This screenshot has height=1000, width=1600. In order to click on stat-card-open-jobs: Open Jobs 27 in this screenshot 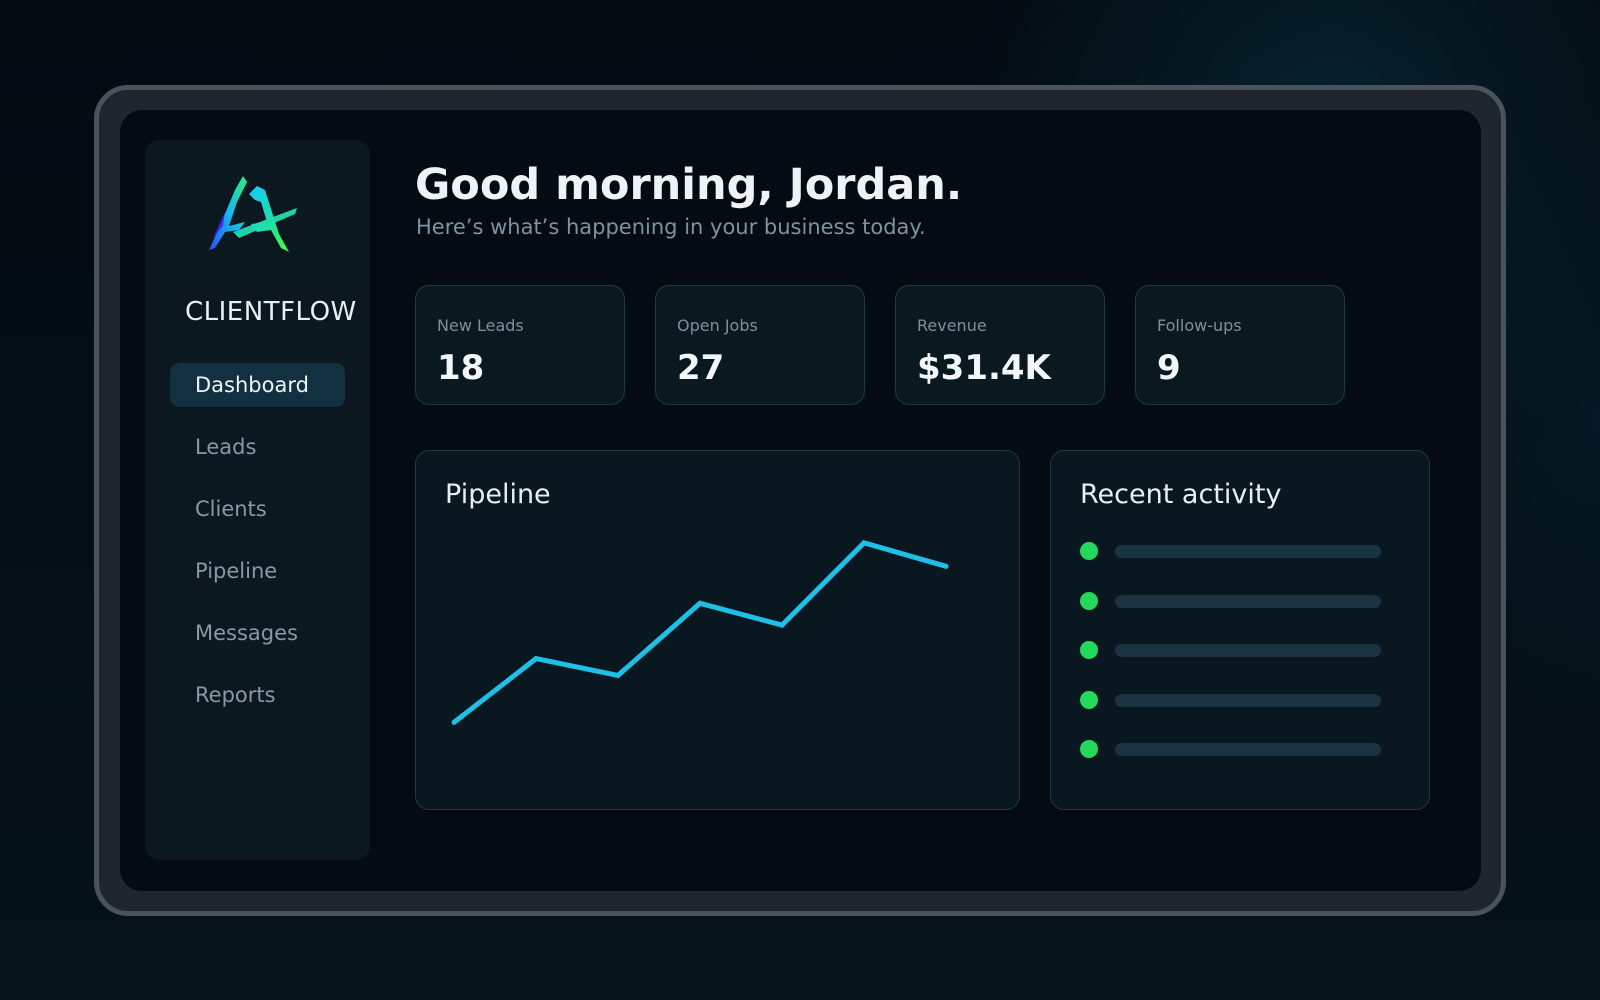, I will do `click(760, 345)`.